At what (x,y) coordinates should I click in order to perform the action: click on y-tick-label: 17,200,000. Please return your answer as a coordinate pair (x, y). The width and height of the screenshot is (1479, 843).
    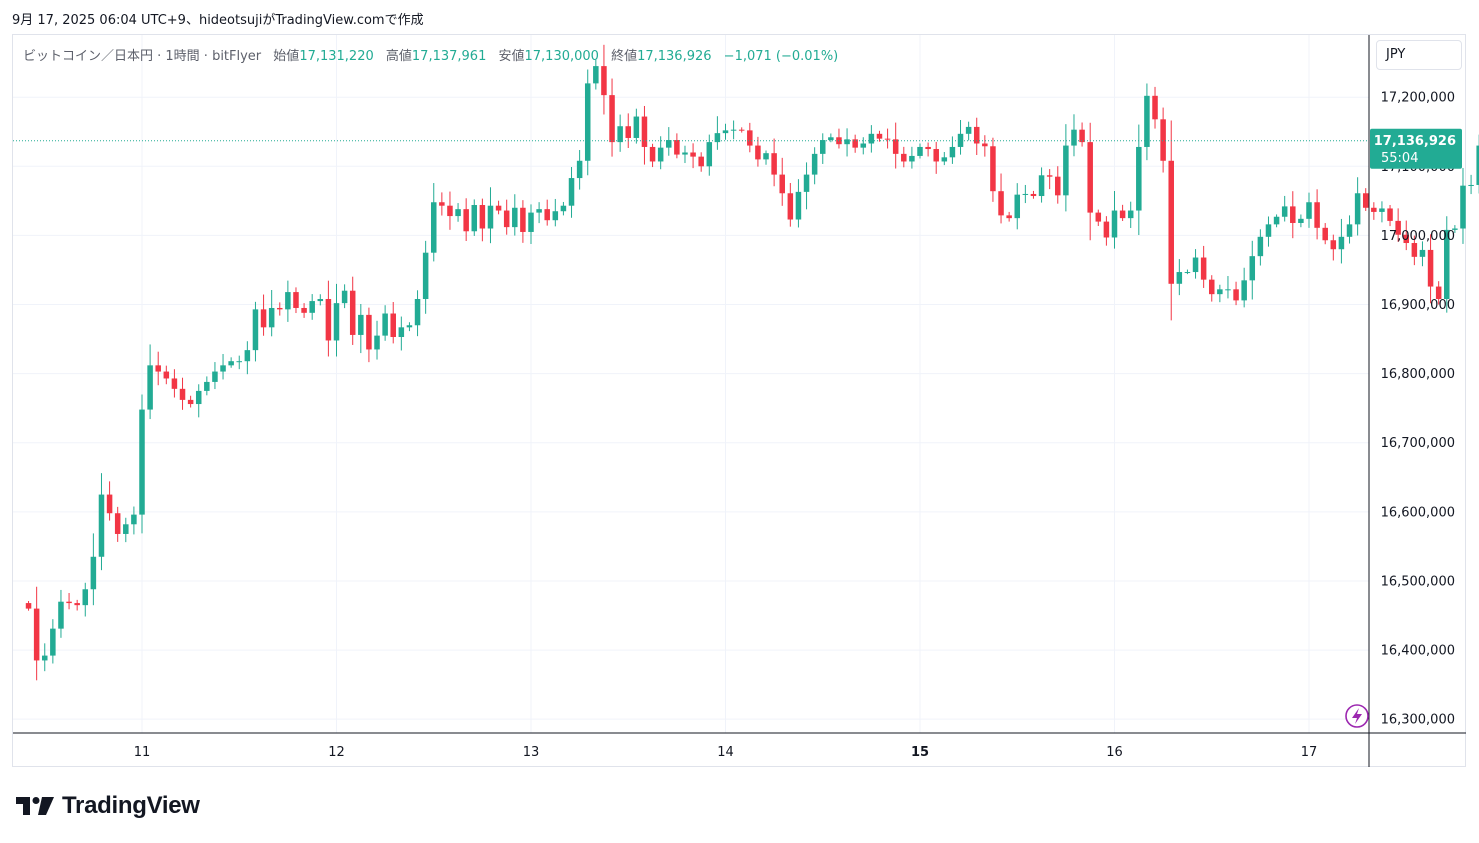
    Looking at the image, I should click on (1418, 98).